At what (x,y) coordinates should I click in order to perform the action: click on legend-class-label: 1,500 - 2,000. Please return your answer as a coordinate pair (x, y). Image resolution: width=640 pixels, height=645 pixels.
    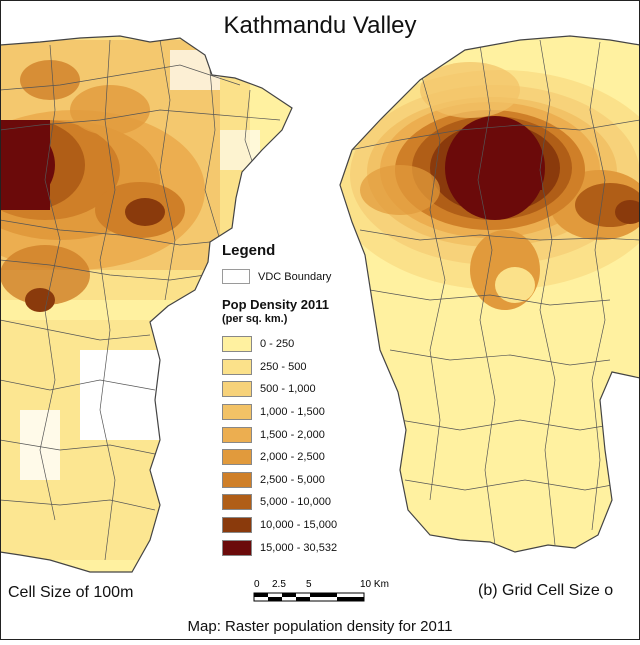
    Looking at the image, I should click on (292, 434).